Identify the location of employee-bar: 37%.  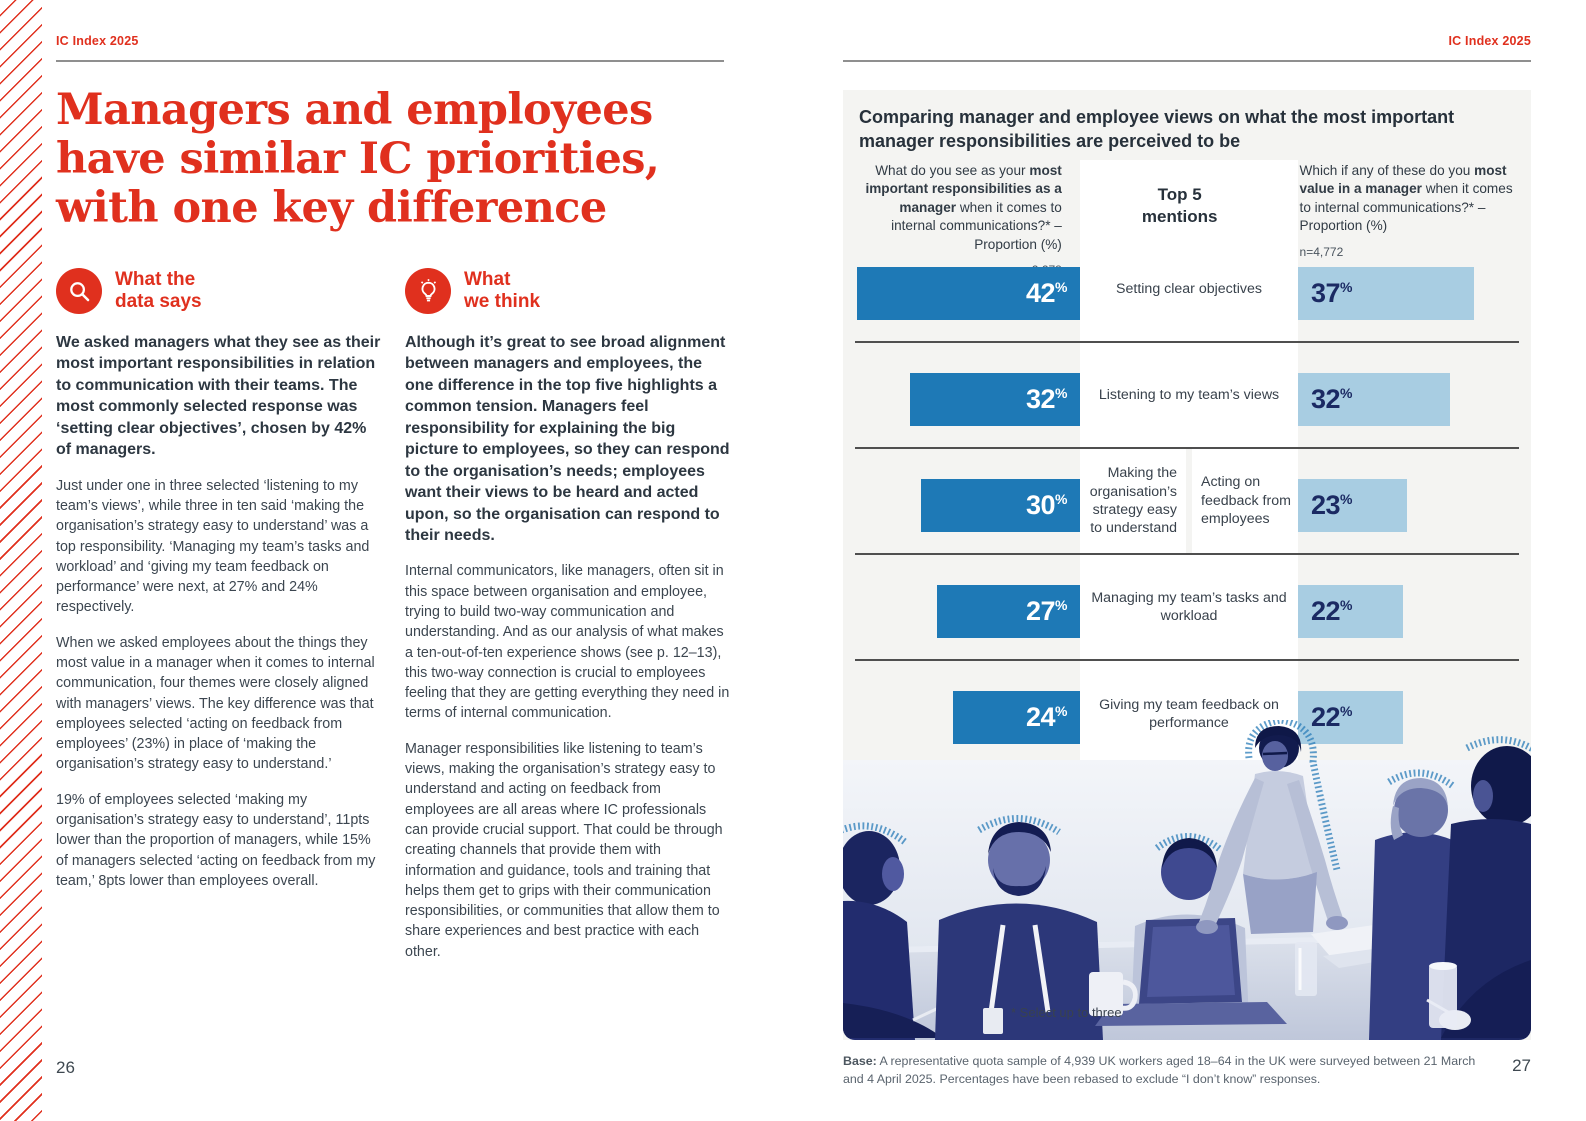
(1386, 293).